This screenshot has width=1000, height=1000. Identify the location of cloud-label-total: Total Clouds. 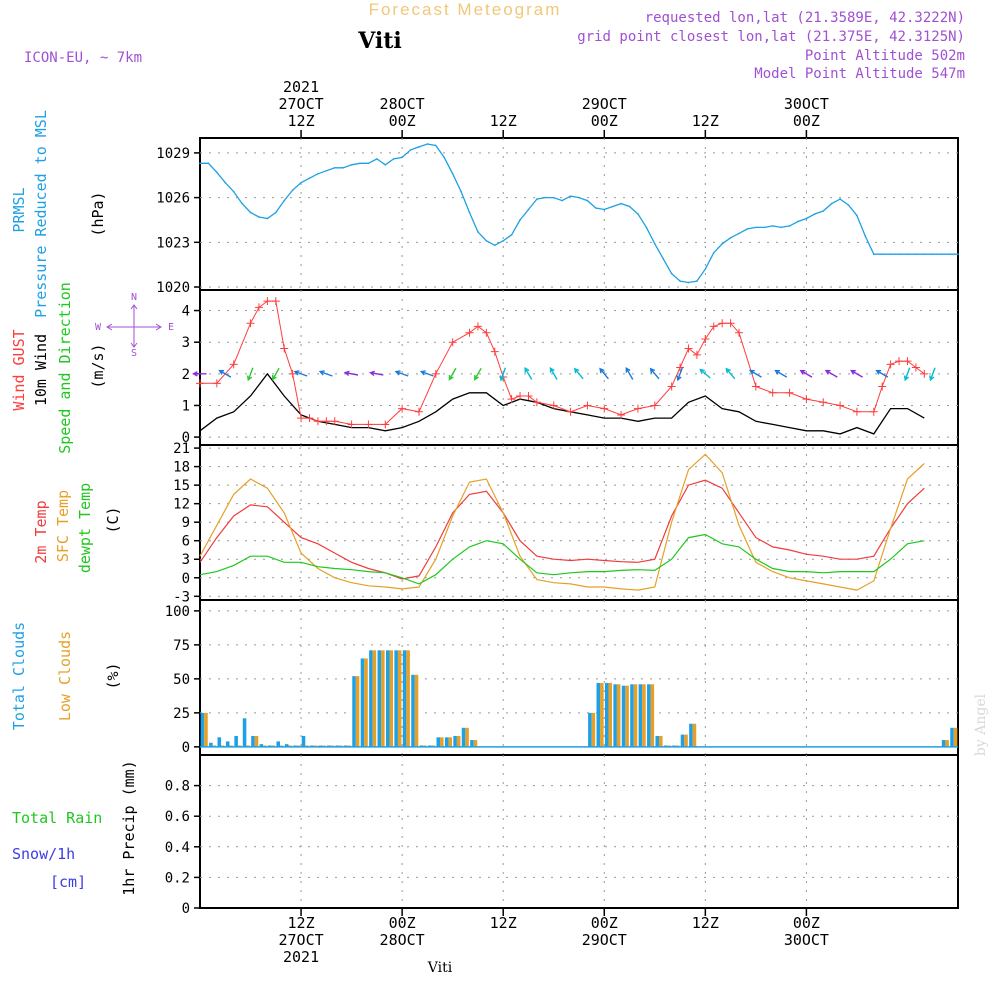
(19, 676).